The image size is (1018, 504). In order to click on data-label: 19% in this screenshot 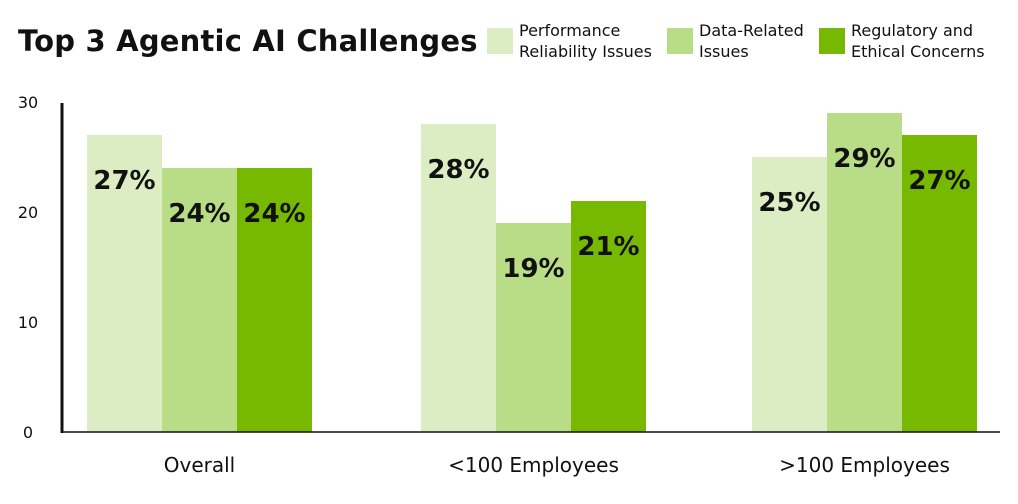, I will do `click(533, 269)`.